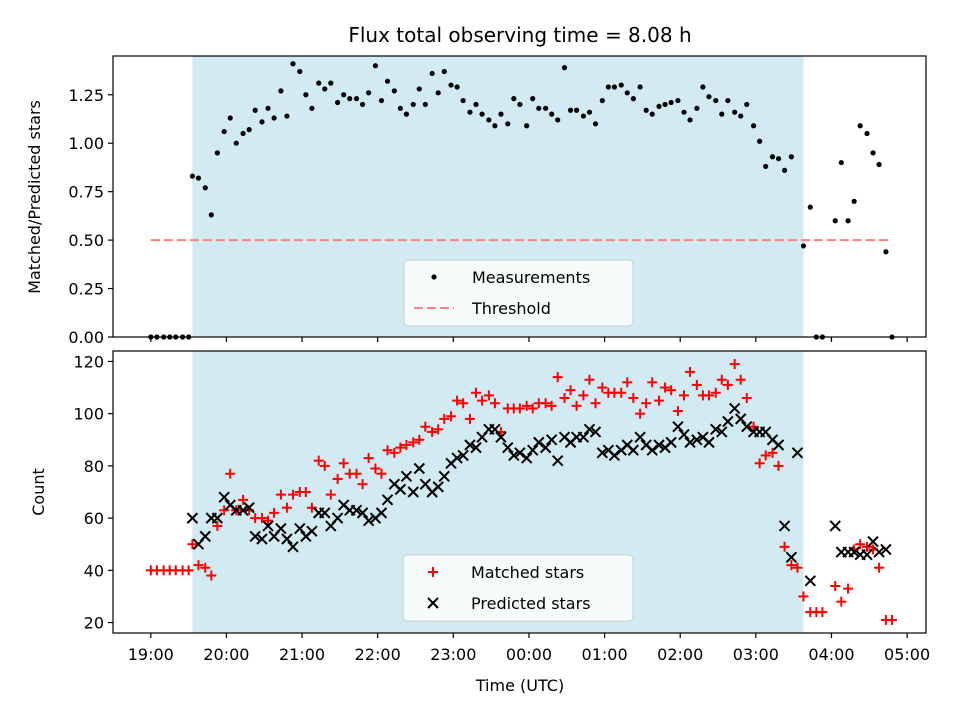  What do you see at coordinates (38, 492) in the screenshot?
I see `bottom-y-axis-label: Count` at bounding box center [38, 492].